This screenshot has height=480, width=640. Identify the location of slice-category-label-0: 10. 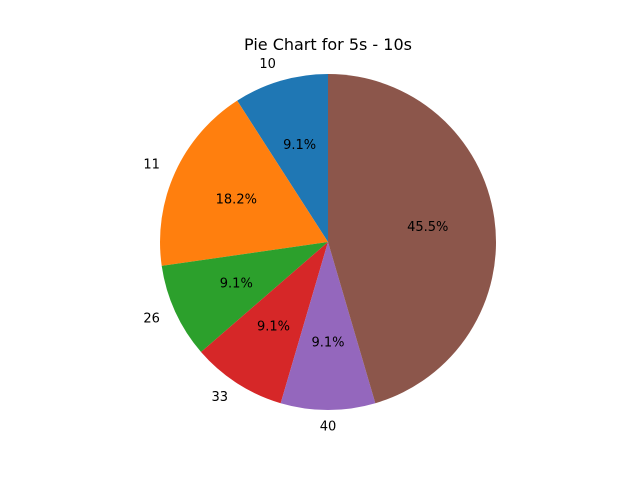
(267, 64).